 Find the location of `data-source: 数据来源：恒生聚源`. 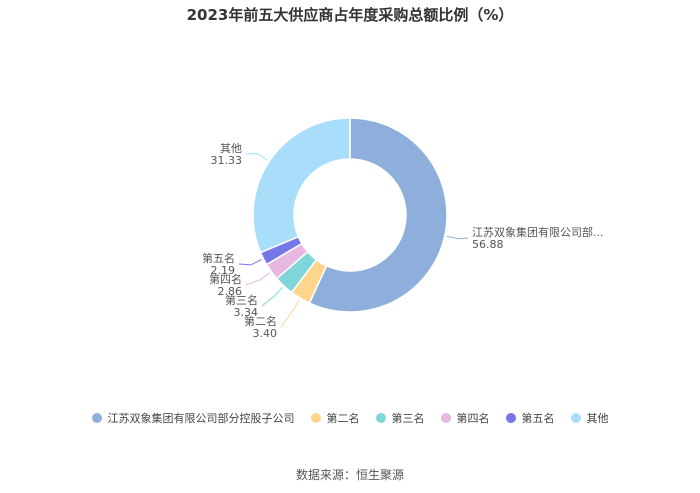

data-source: 数据来源：恒生聚源 is located at coordinates (349, 475).